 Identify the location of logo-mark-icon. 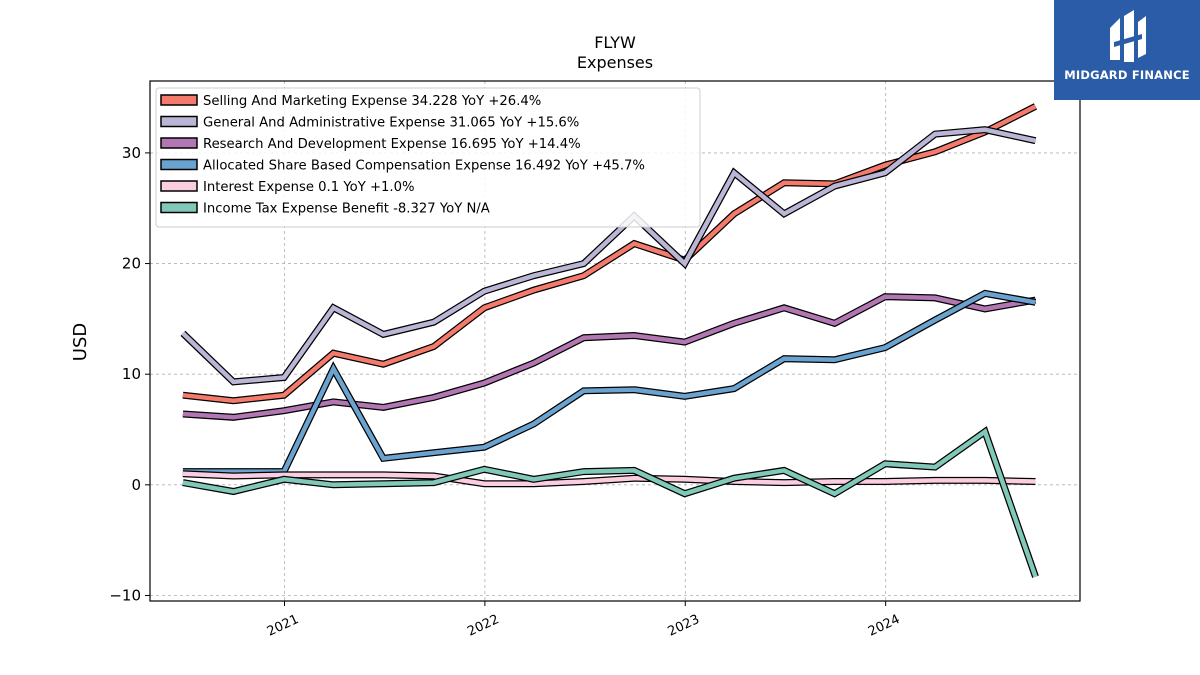
(1128, 36).